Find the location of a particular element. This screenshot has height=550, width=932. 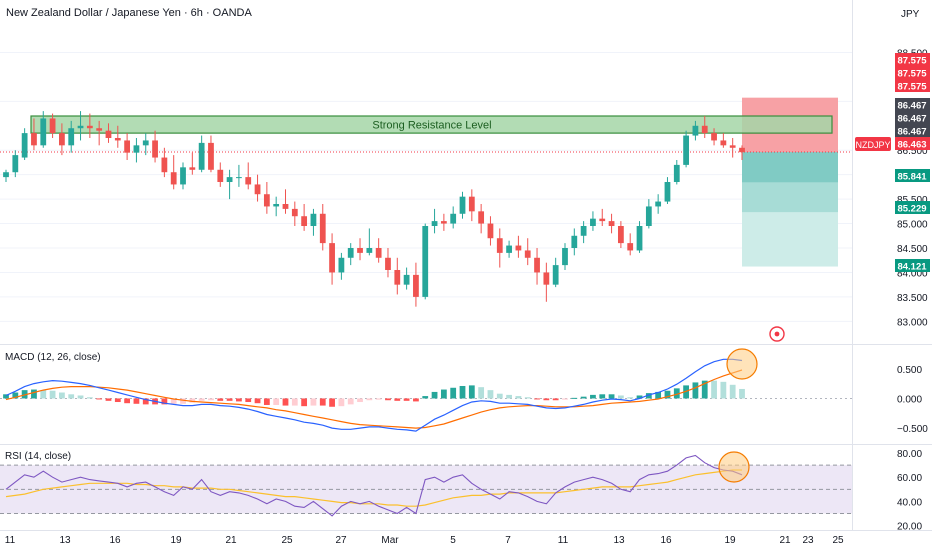

time-tick-label: 7 is located at coordinates (508, 540).